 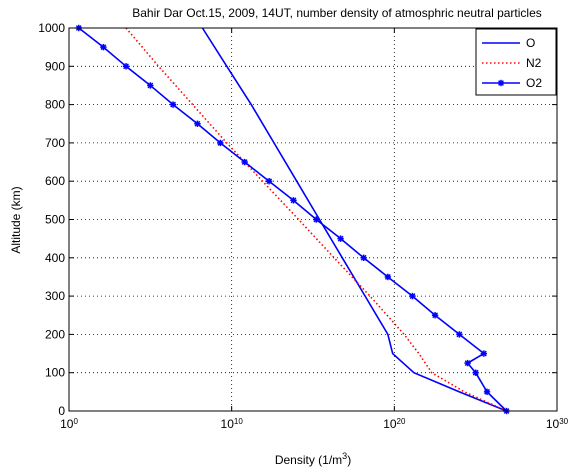 What do you see at coordinates (55, 220) in the screenshot?
I see `y-tick-label: 500` at bounding box center [55, 220].